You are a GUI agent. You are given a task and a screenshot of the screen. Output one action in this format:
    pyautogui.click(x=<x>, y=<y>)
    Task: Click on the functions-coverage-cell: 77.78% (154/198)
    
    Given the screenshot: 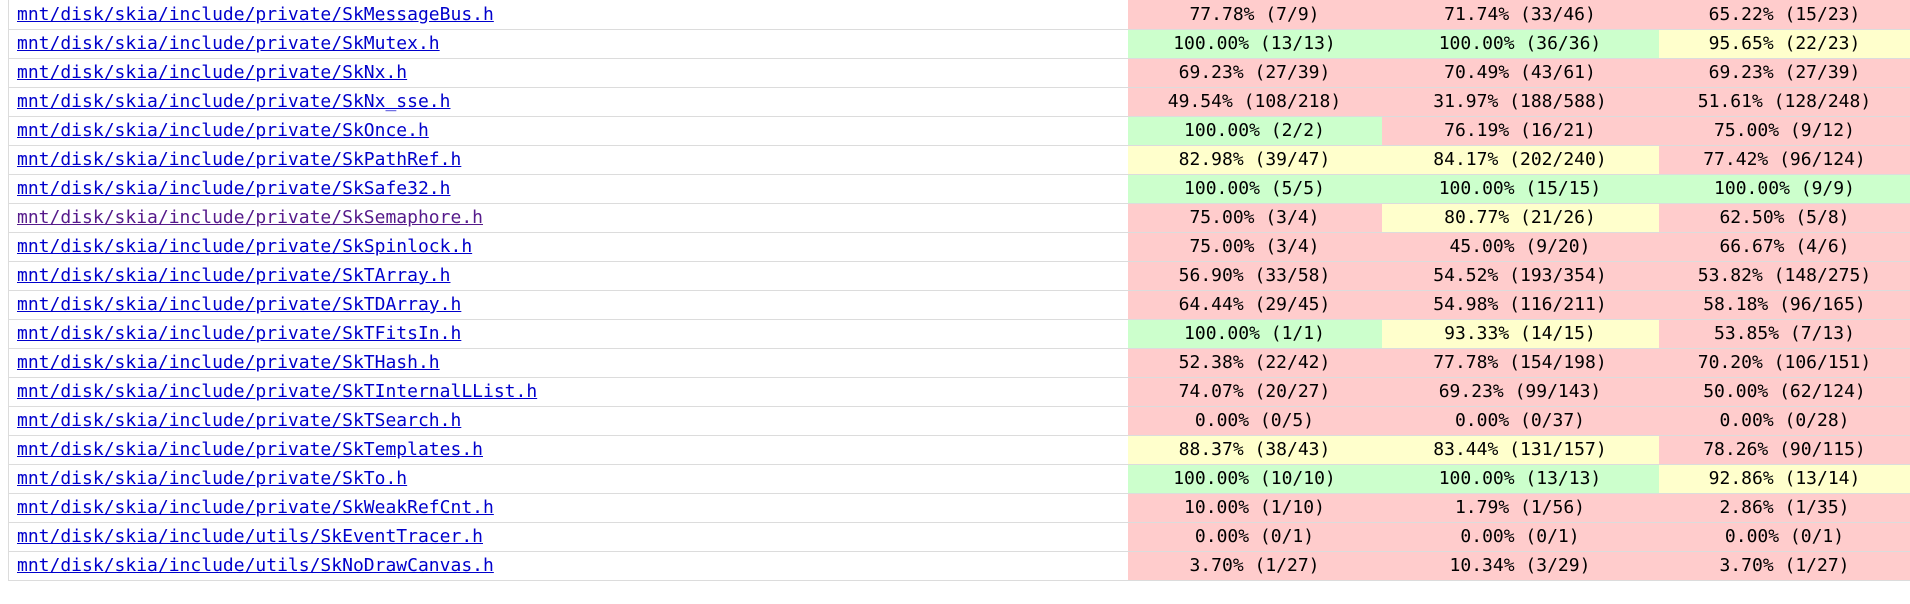 What is the action you would take?
    pyautogui.click(x=1520, y=363)
    